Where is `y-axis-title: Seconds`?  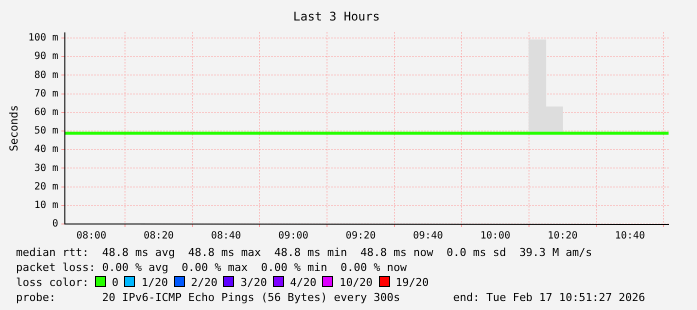 y-axis-title: Seconds is located at coordinates (13, 128).